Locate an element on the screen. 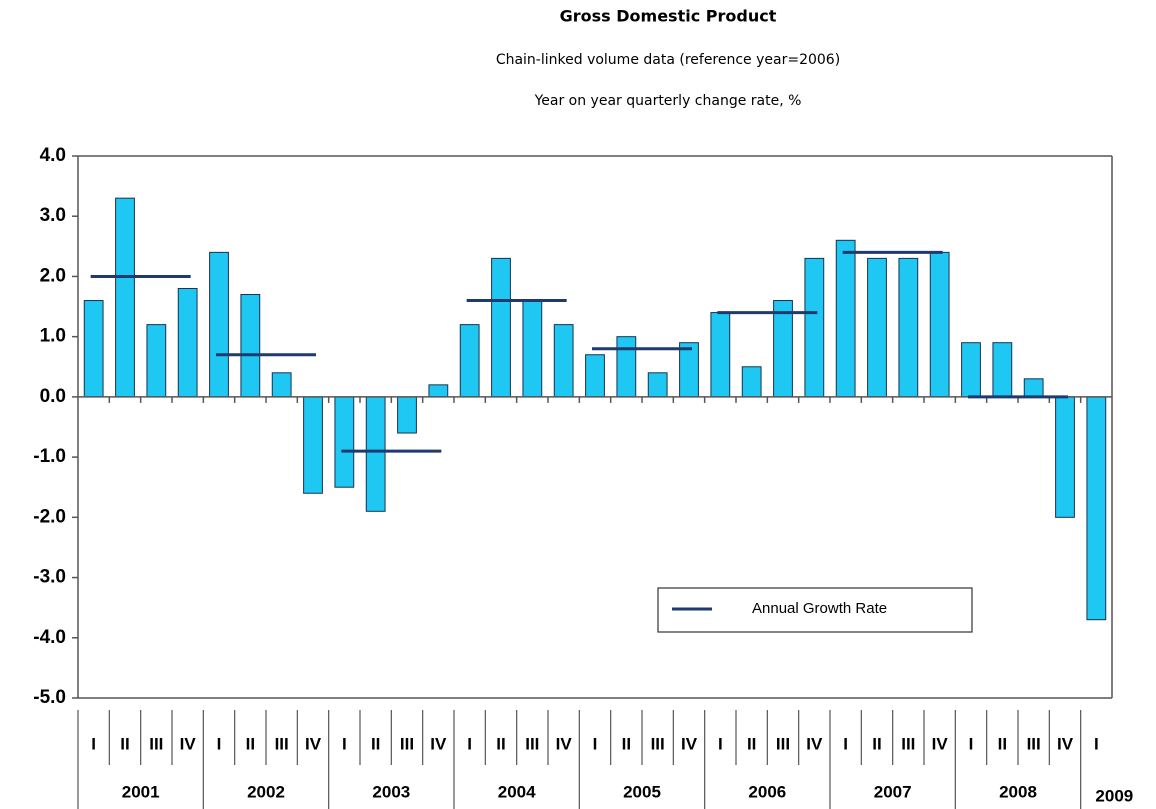 The width and height of the screenshot is (1156, 809). y-tick-label: -4.0 is located at coordinates (49, 637).